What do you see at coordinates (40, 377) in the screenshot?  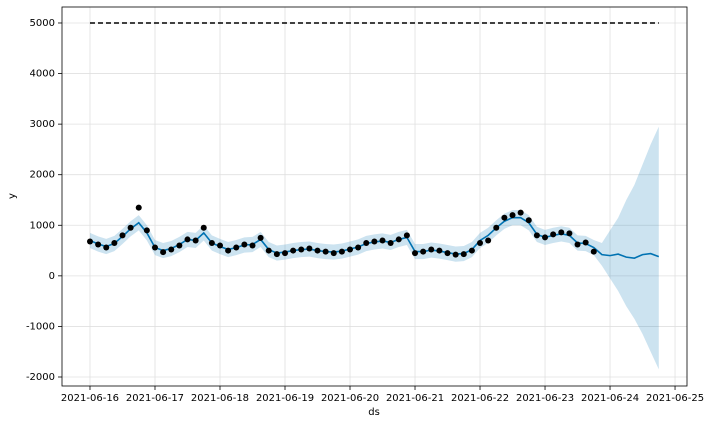 I see `y-tick-label: -2000` at bounding box center [40, 377].